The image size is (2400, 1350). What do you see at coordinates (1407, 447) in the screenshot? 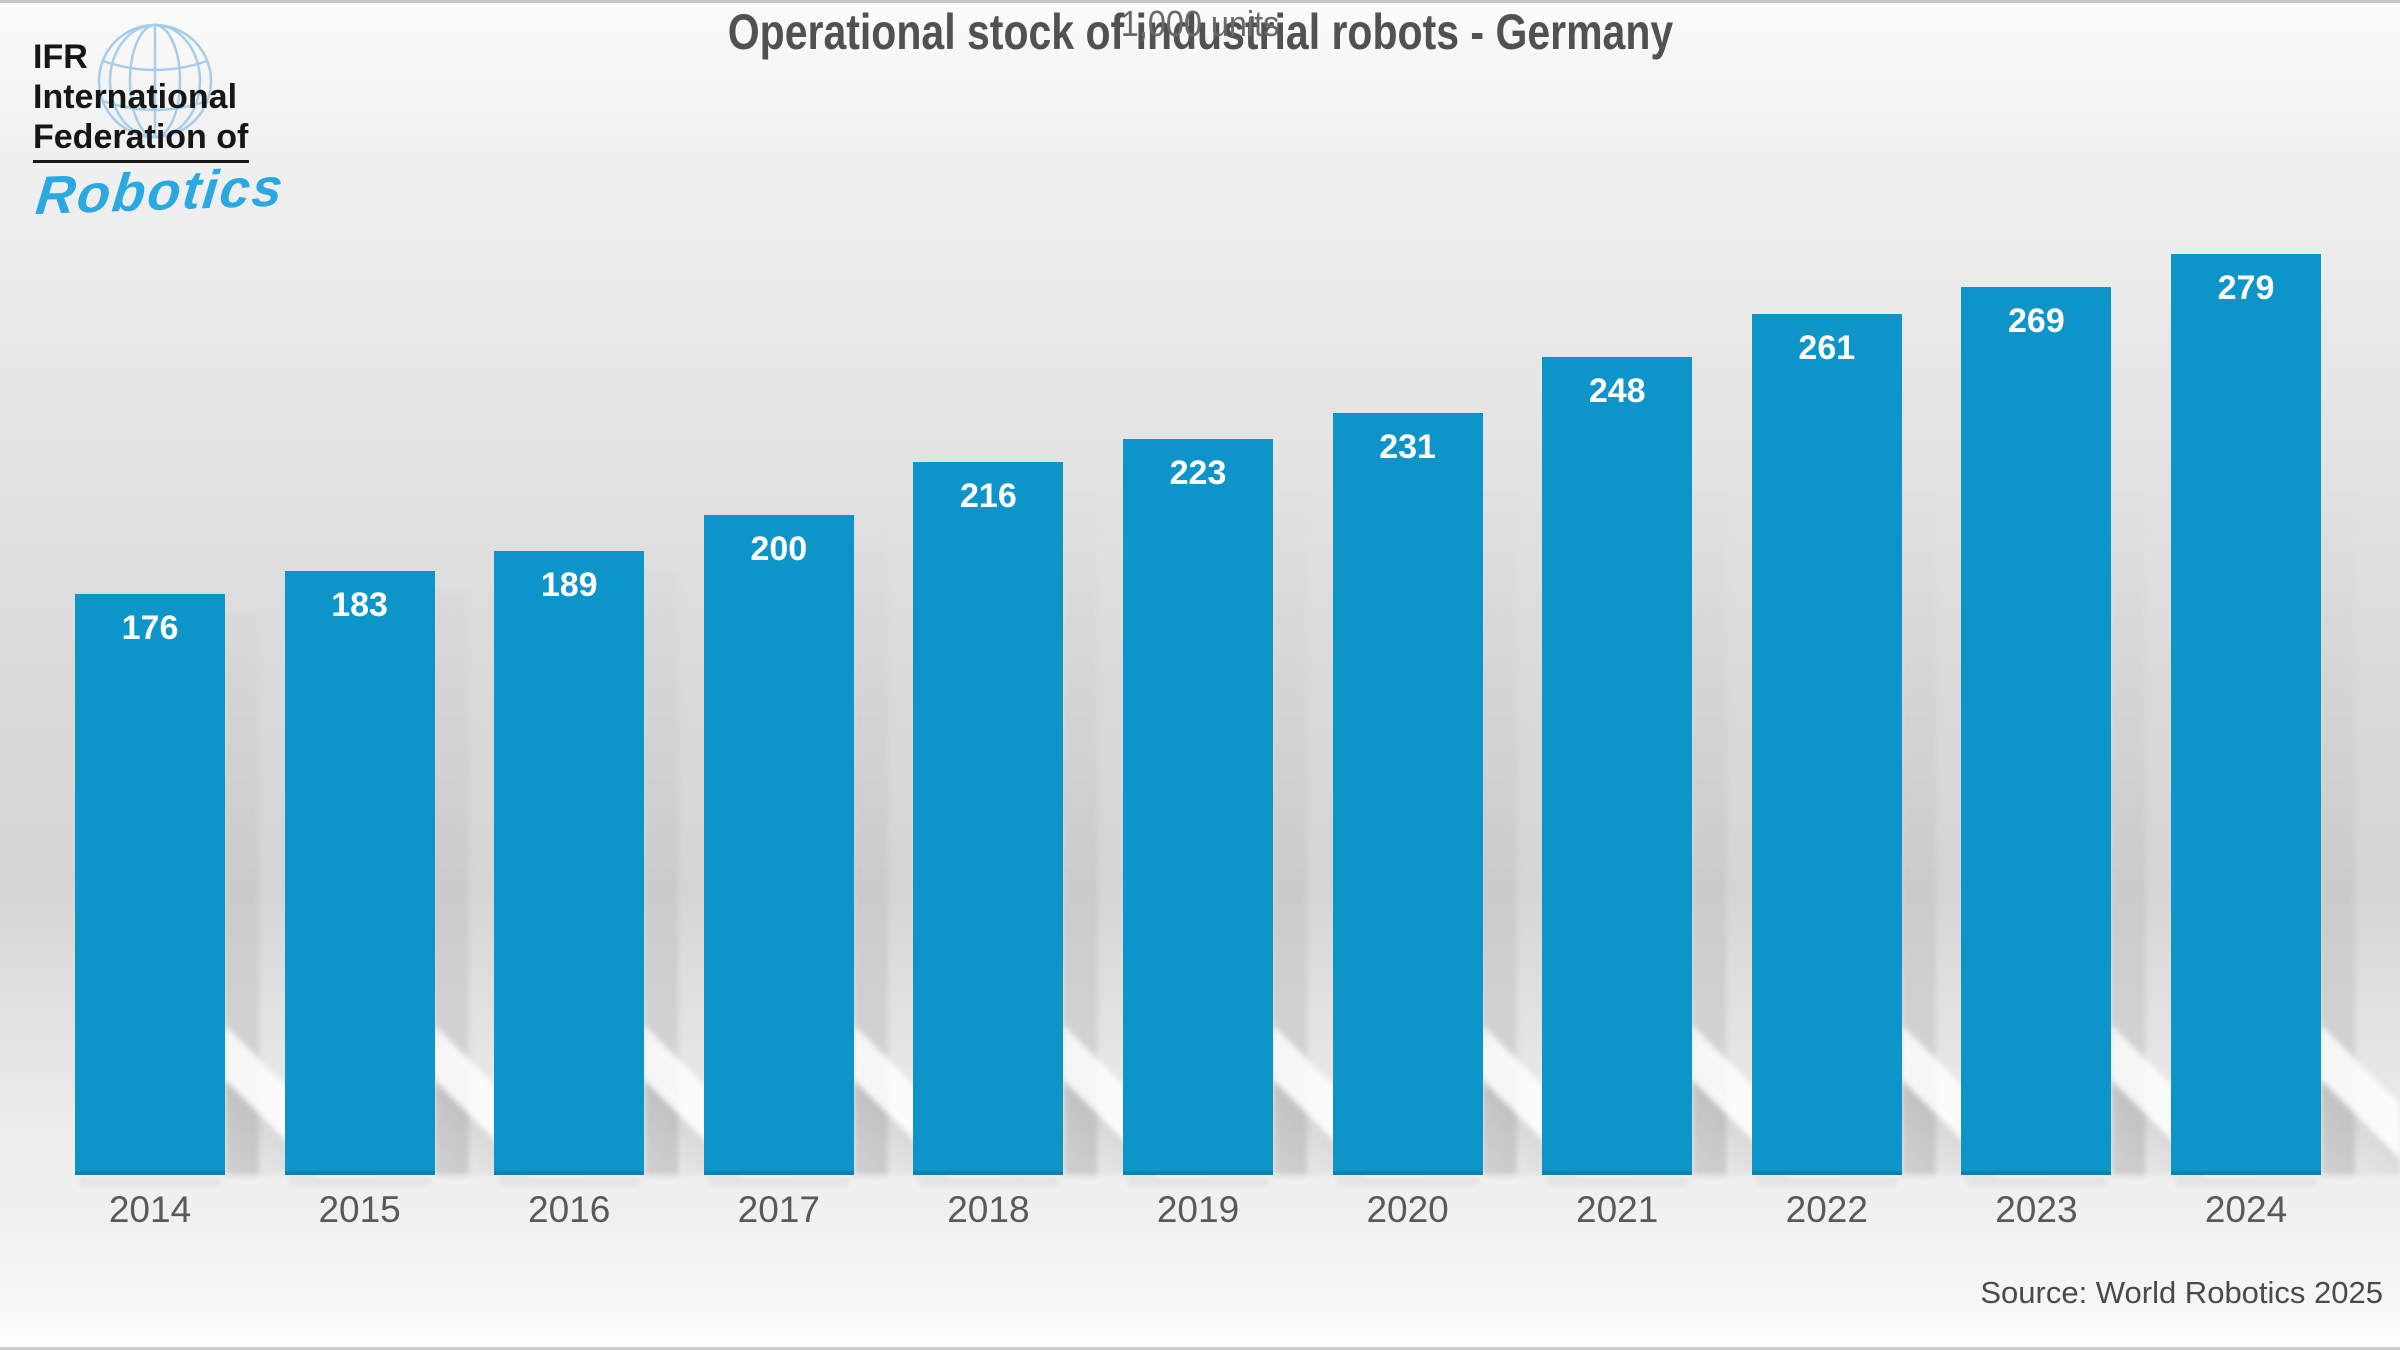
I see `bar-value-label: 231` at bounding box center [1407, 447].